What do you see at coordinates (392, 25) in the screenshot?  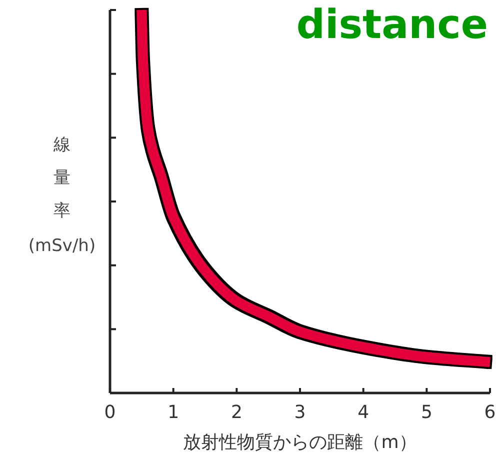 I see `chart-title: distance` at bounding box center [392, 25].